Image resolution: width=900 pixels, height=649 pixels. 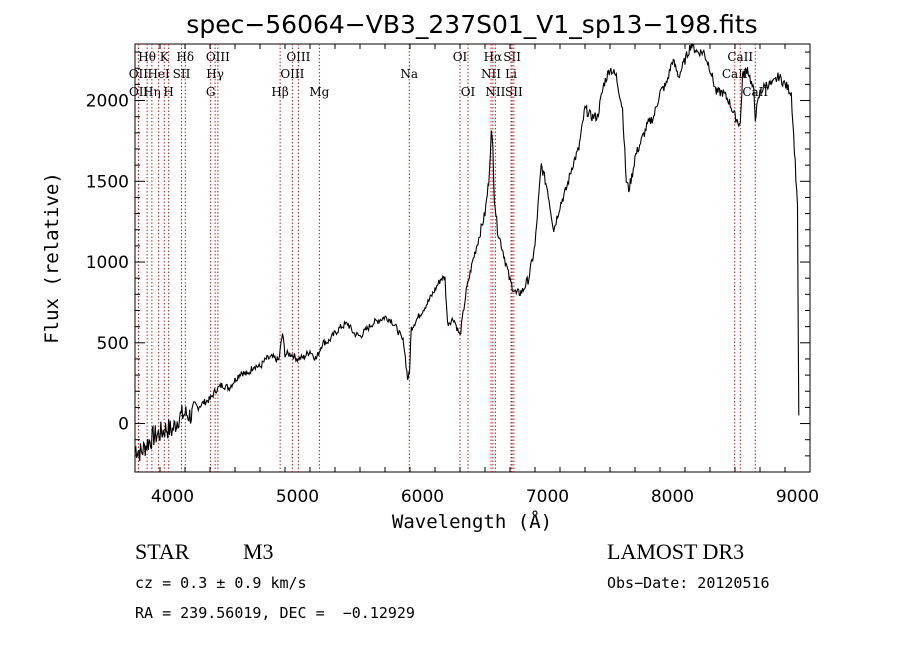 I want to click on line-marker-label: Hα, so click(x=493, y=57).